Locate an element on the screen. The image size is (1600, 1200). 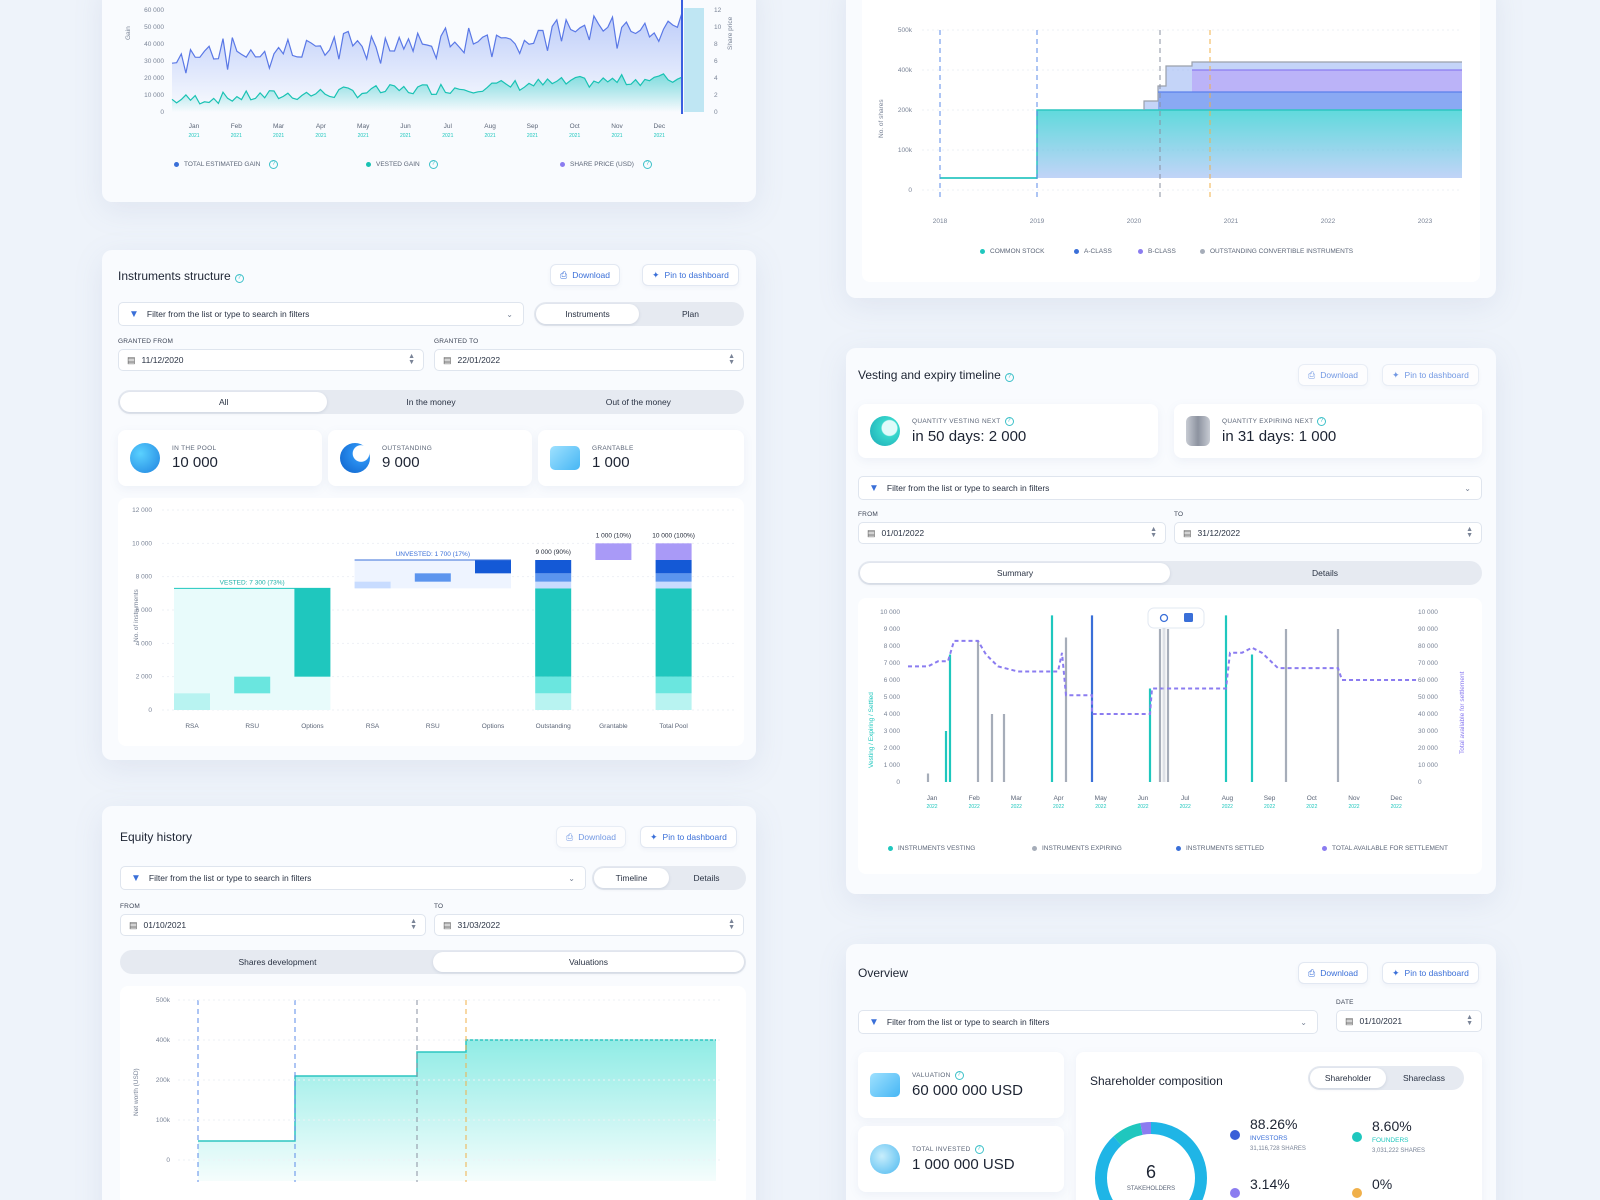
inst-y-tick: 8 000 is located at coordinates (144, 577).